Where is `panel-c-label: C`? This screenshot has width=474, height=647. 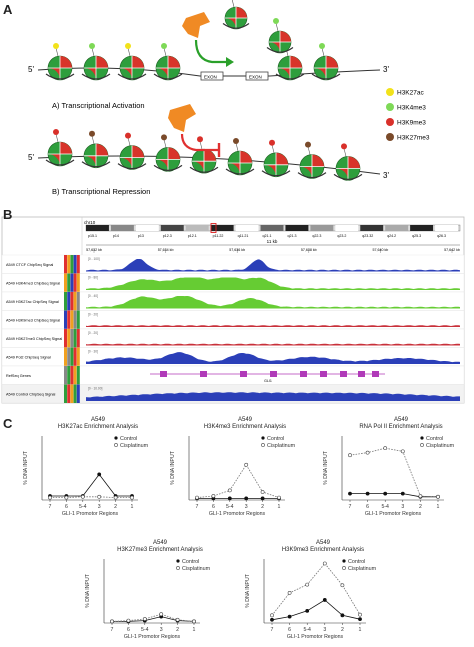
panel-c-label: C is located at coordinates (8, 423).